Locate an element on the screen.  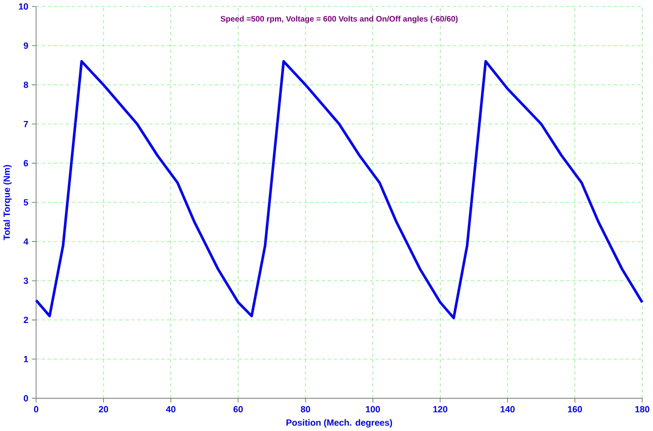
y-axis-title: Total Torque (Nm) is located at coordinates (7, 202).